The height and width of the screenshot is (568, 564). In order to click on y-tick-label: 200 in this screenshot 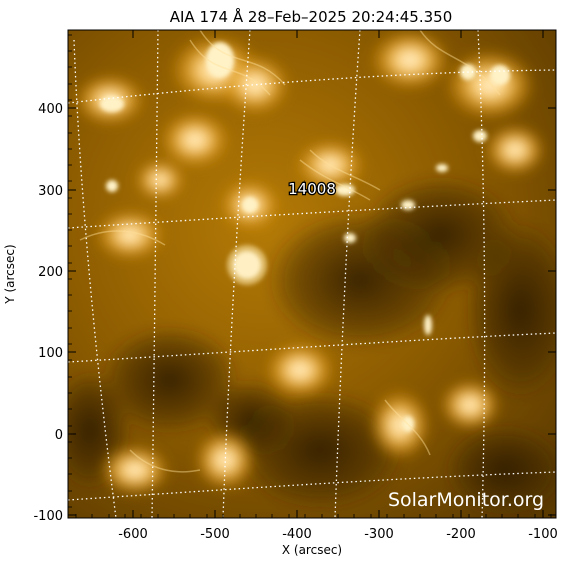, I will do `click(50, 272)`.